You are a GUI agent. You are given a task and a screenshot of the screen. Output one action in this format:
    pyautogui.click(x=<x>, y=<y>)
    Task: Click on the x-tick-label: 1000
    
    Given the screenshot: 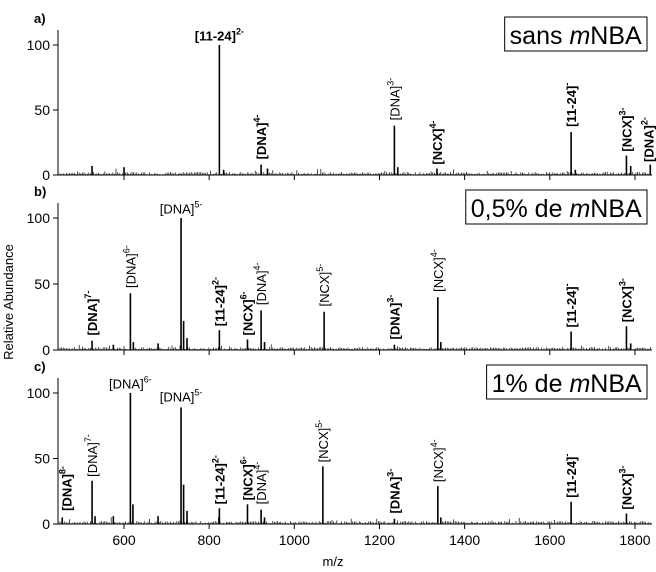 What is the action you would take?
    pyautogui.click(x=294, y=540)
    